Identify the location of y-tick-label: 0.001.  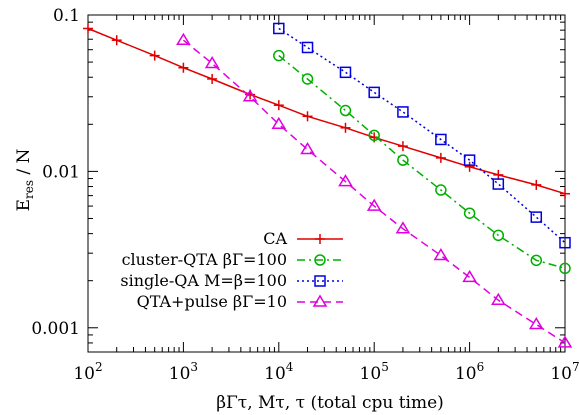
(55, 329).